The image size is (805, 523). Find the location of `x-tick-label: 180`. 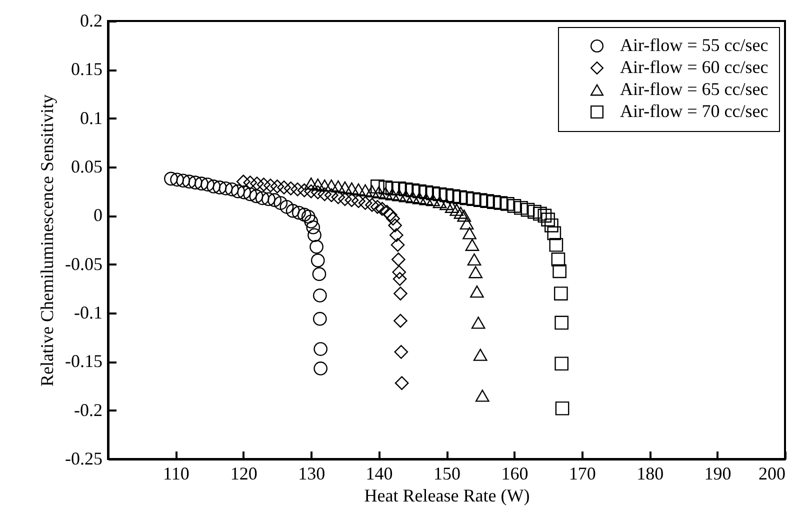

x-tick-label: 180 is located at coordinates (650, 474).